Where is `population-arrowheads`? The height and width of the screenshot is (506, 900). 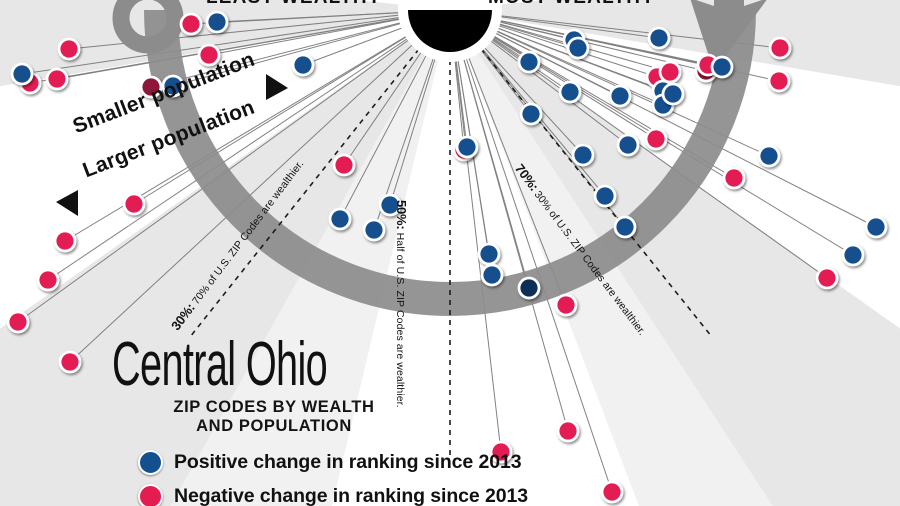 population-arrowheads is located at coordinates (172, 145).